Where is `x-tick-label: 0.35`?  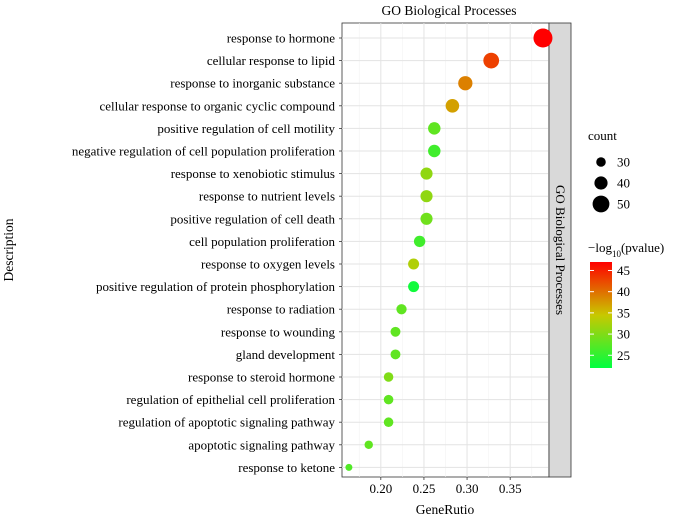
x-tick-label: 0.35 is located at coordinates (510, 488).